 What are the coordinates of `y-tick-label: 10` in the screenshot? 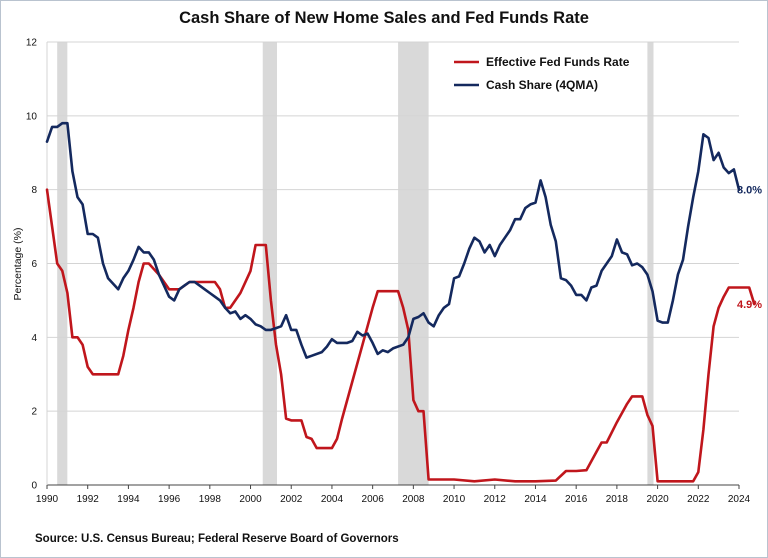 It's located at (32, 116).